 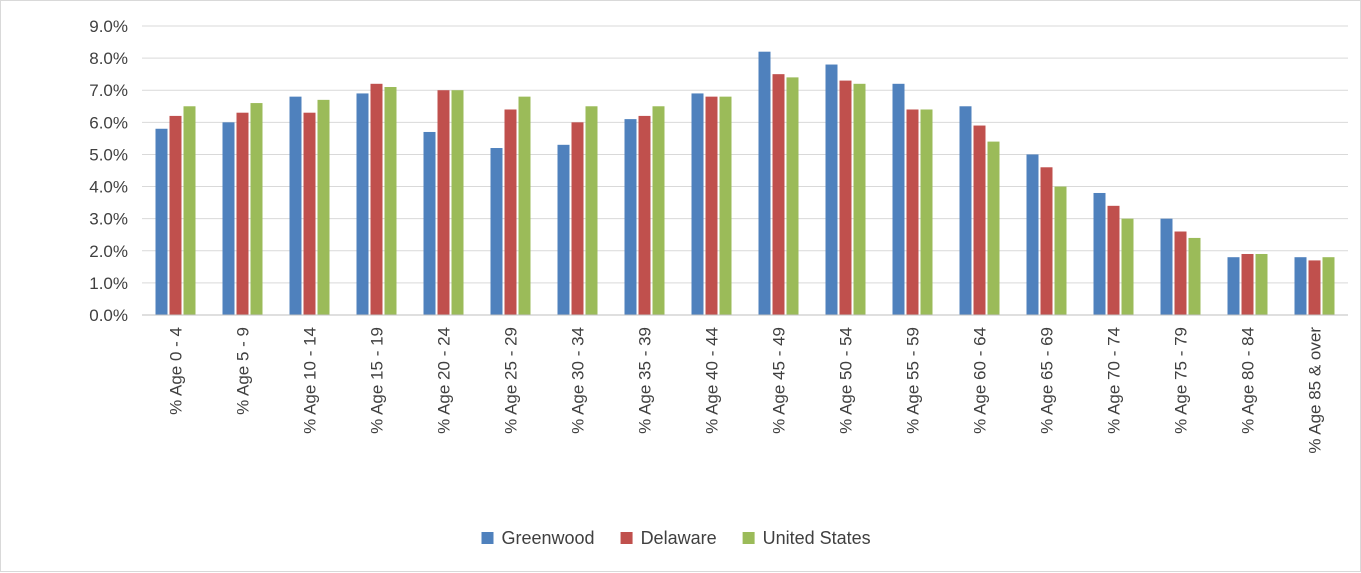 What do you see at coordinates (108, 251) in the screenshot?
I see `y-tick-label: 2.0%` at bounding box center [108, 251].